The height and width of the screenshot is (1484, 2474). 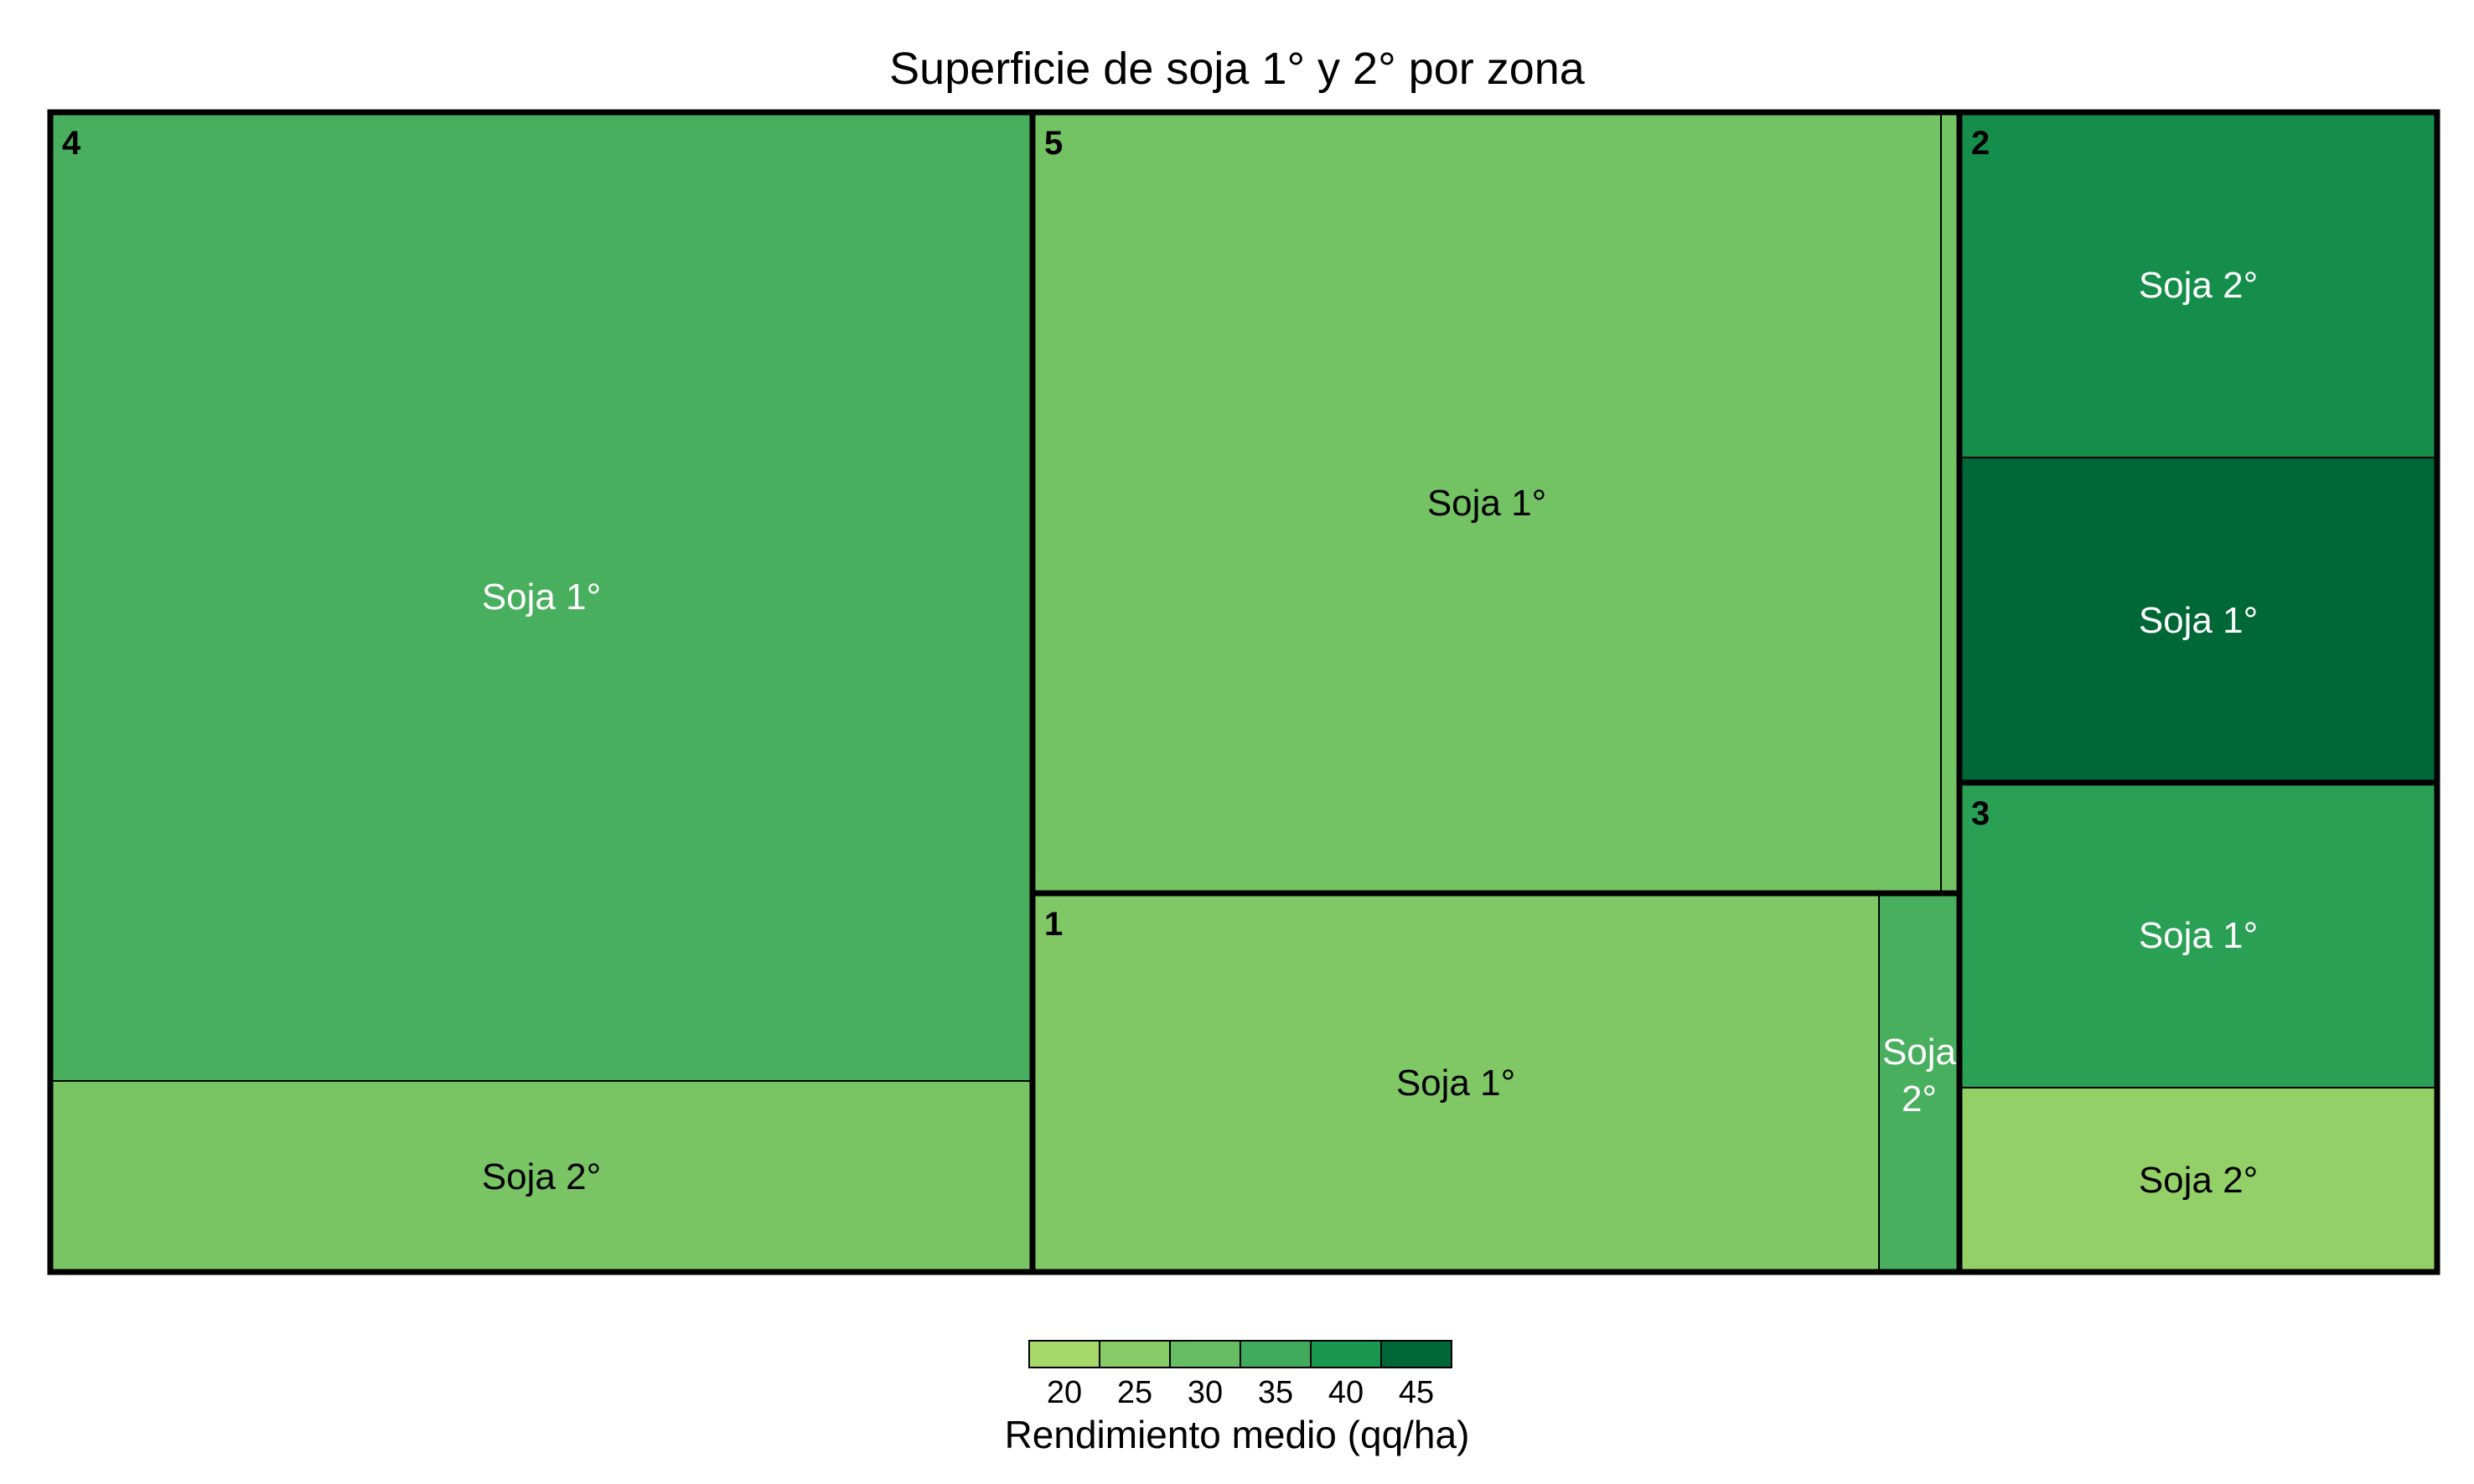 What do you see at coordinates (1064, 1392) in the screenshot?
I see `legend-tick-label: 20` at bounding box center [1064, 1392].